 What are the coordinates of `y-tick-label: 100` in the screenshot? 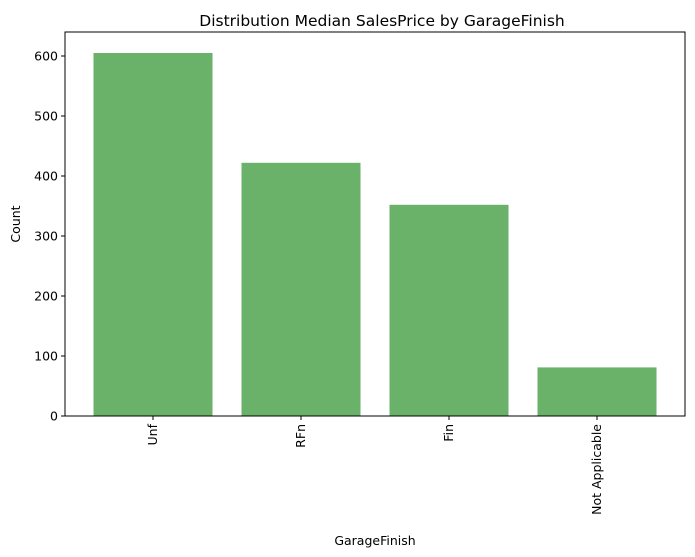 It's located at (46, 356).